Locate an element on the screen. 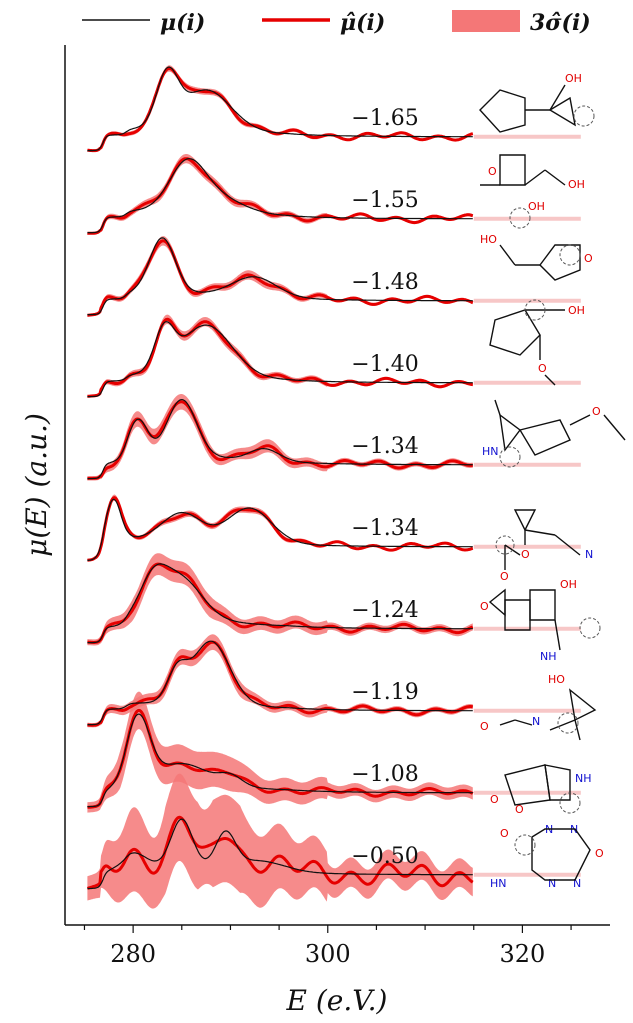 The height and width of the screenshot is (1023, 633). curve-score-label: −1.08 is located at coordinates (384, 774).